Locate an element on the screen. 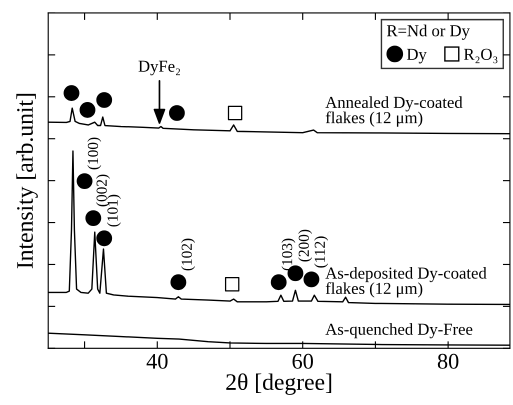  legend-title: R=Nd or Dy is located at coordinates (428, 32).